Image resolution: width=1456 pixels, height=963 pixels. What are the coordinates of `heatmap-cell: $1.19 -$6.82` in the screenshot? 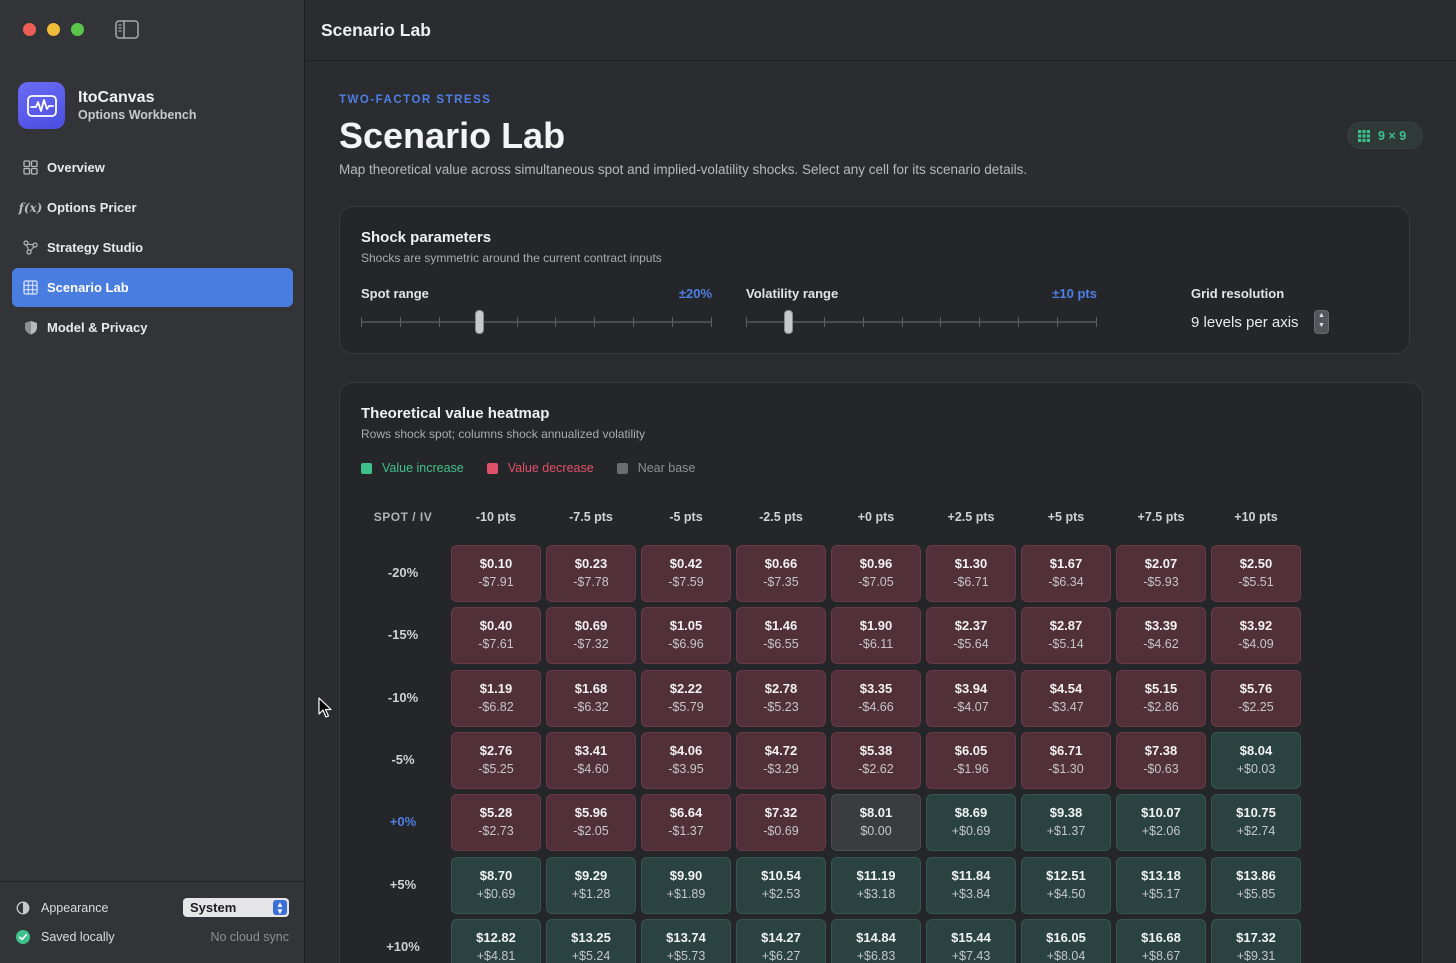 It's located at (496, 698).